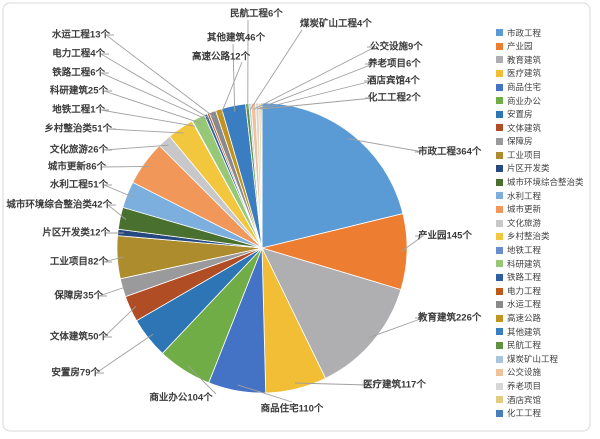 The width and height of the screenshot is (600, 439). I want to click on slice-label-25: 公交设施9个, so click(396, 47).